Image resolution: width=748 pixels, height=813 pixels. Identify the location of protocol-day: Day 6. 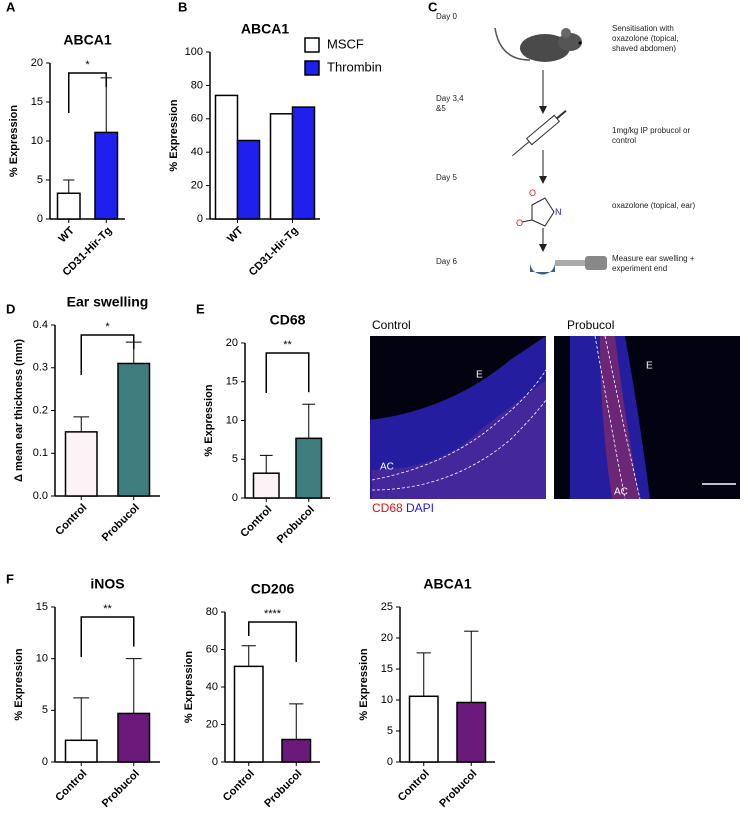
(446, 261).